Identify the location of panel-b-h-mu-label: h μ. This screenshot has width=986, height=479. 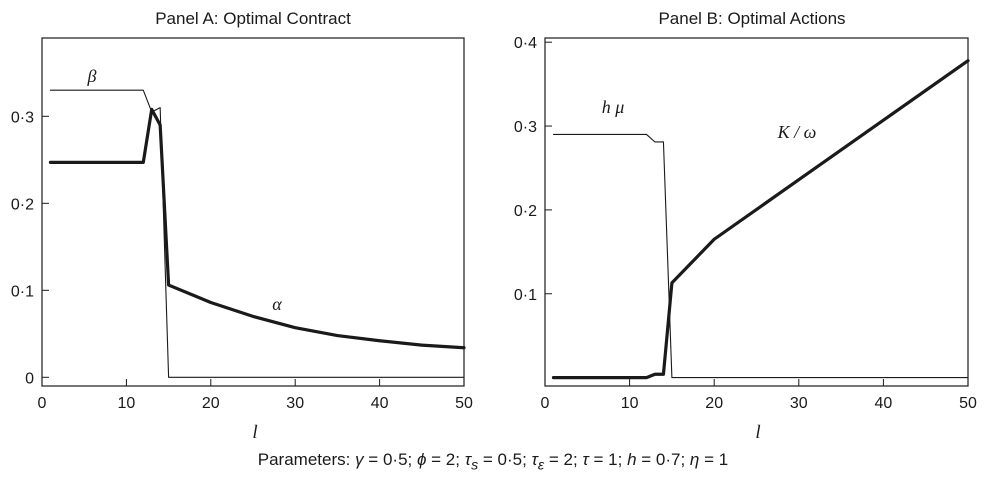
(613, 107).